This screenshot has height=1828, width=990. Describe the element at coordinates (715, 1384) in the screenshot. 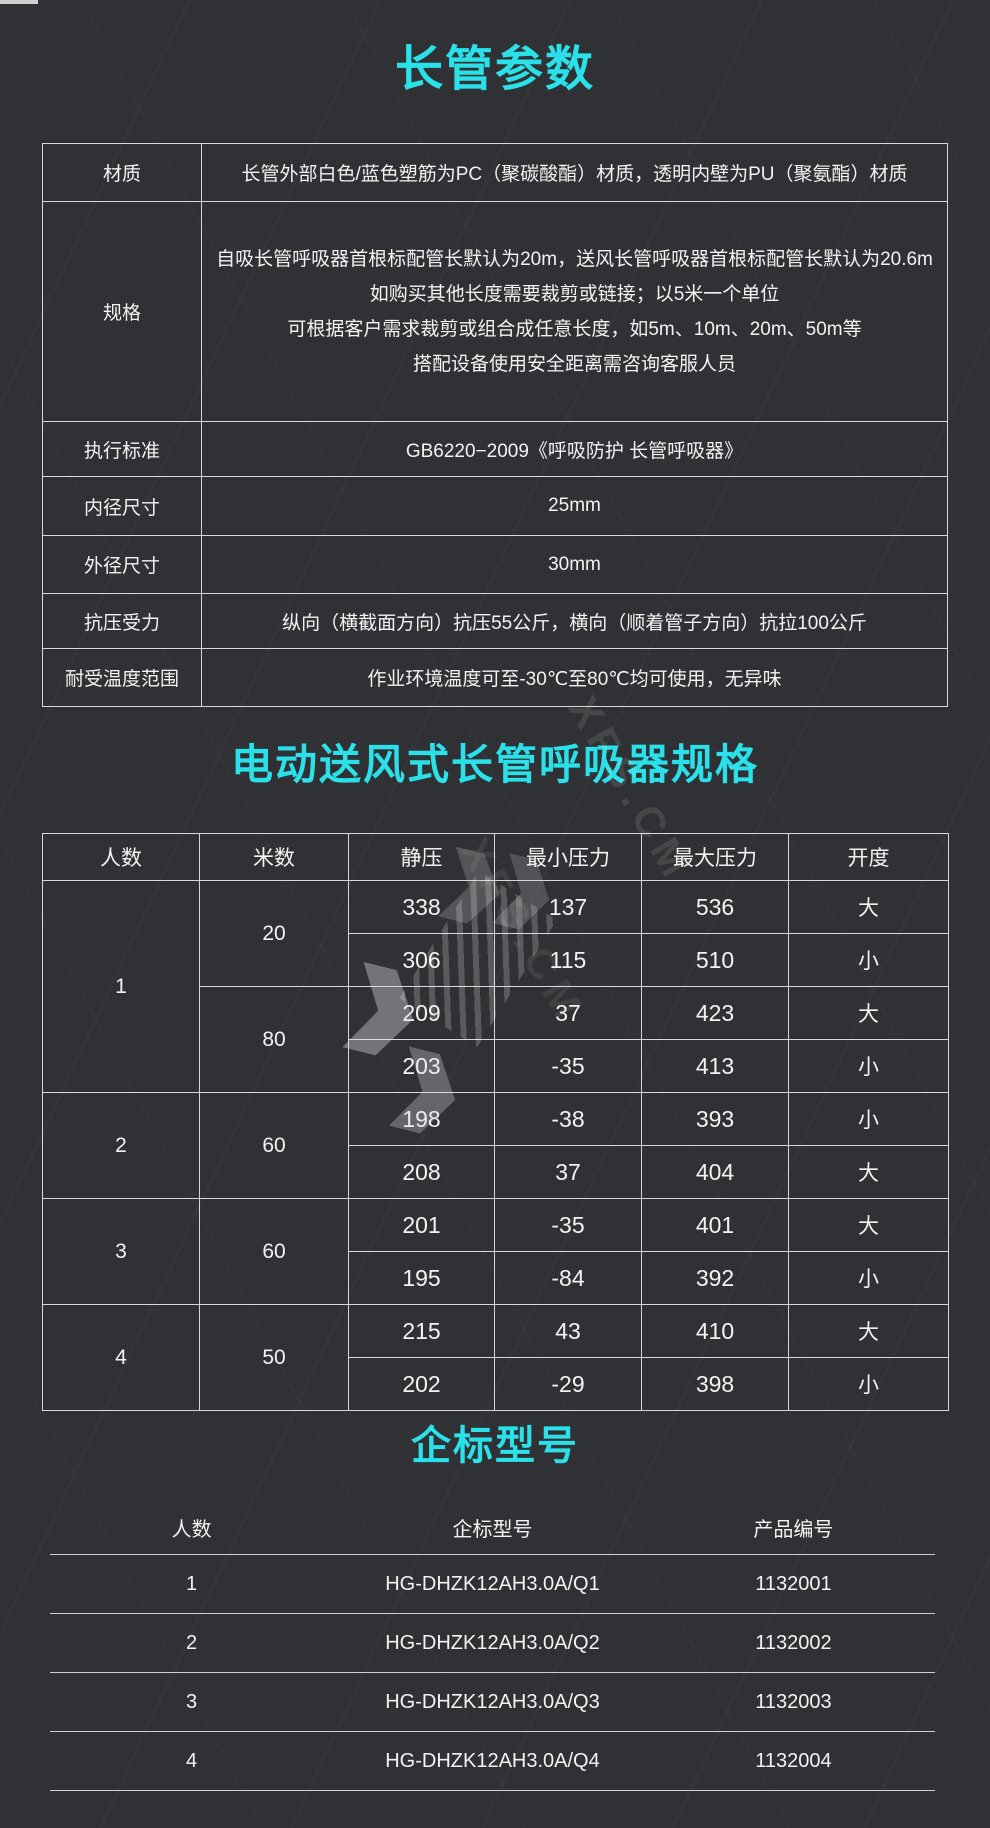

I see `max-pressure-cell: 398` at that location.